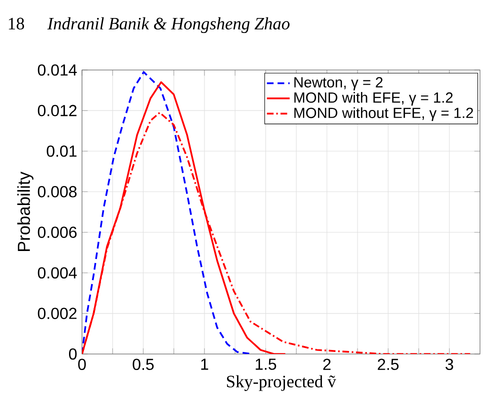 Image resolution: width=483 pixels, height=412 pixels. I want to click on y-tick-label: 0.004, so click(57, 273).